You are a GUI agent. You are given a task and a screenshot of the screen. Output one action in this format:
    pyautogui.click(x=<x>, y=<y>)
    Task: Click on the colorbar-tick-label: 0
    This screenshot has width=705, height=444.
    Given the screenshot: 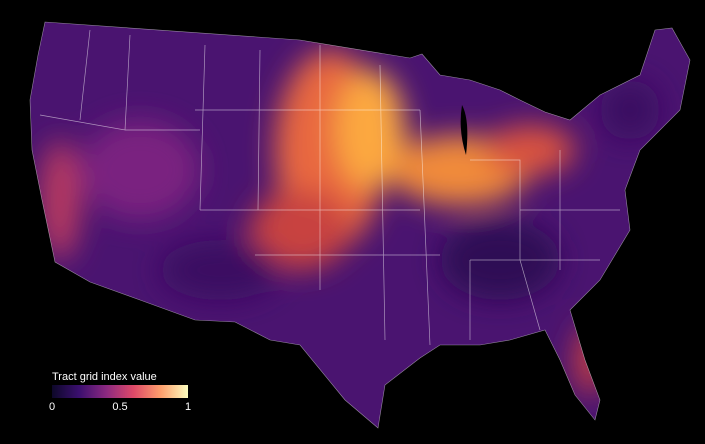 What is the action you would take?
    pyautogui.click(x=52, y=407)
    